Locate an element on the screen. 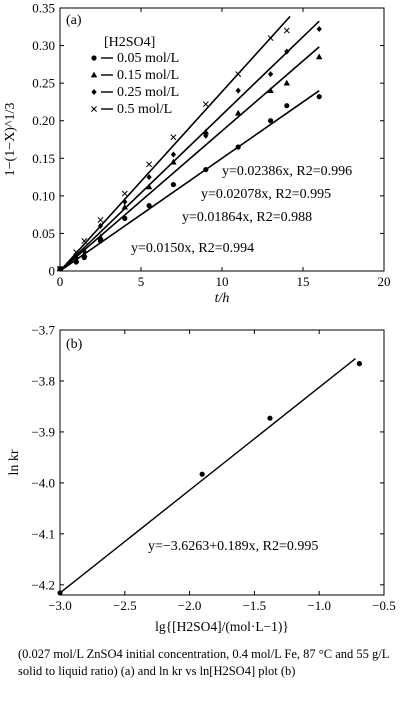 This screenshot has width=400, height=716. x-axis-label-b: lg{[H2SO4]/(mol·L−1)} is located at coordinates (222, 626).